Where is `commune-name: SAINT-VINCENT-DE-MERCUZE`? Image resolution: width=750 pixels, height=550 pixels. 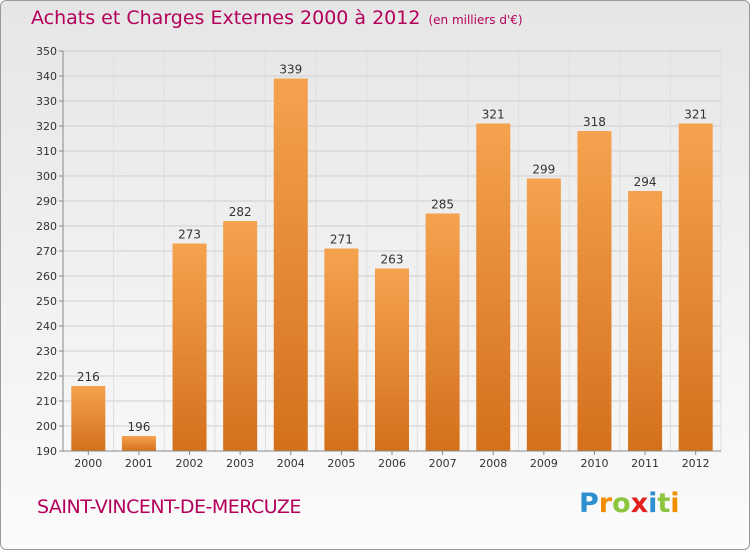 commune-name: SAINT-VINCENT-DE-MERCUZE is located at coordinates (169, 507).